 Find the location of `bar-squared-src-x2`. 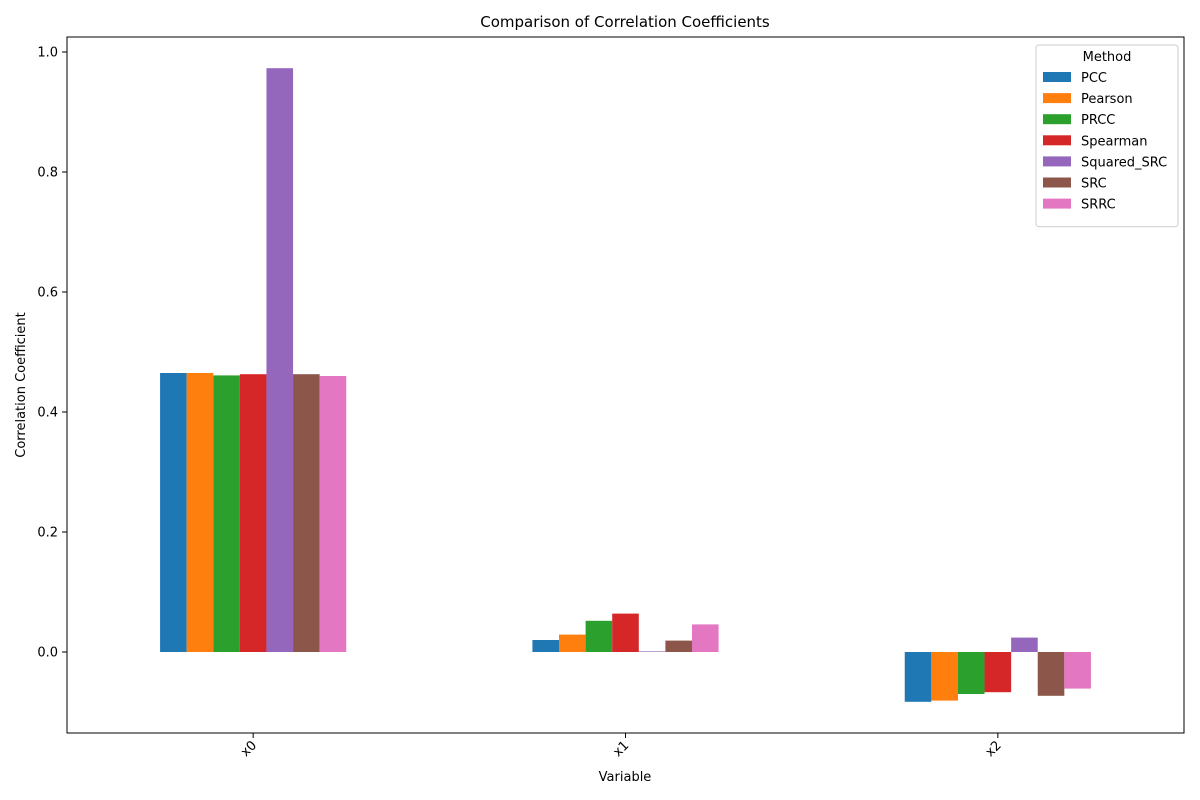

bar-squared-src-x2 is located at coordinates (1024, 644).